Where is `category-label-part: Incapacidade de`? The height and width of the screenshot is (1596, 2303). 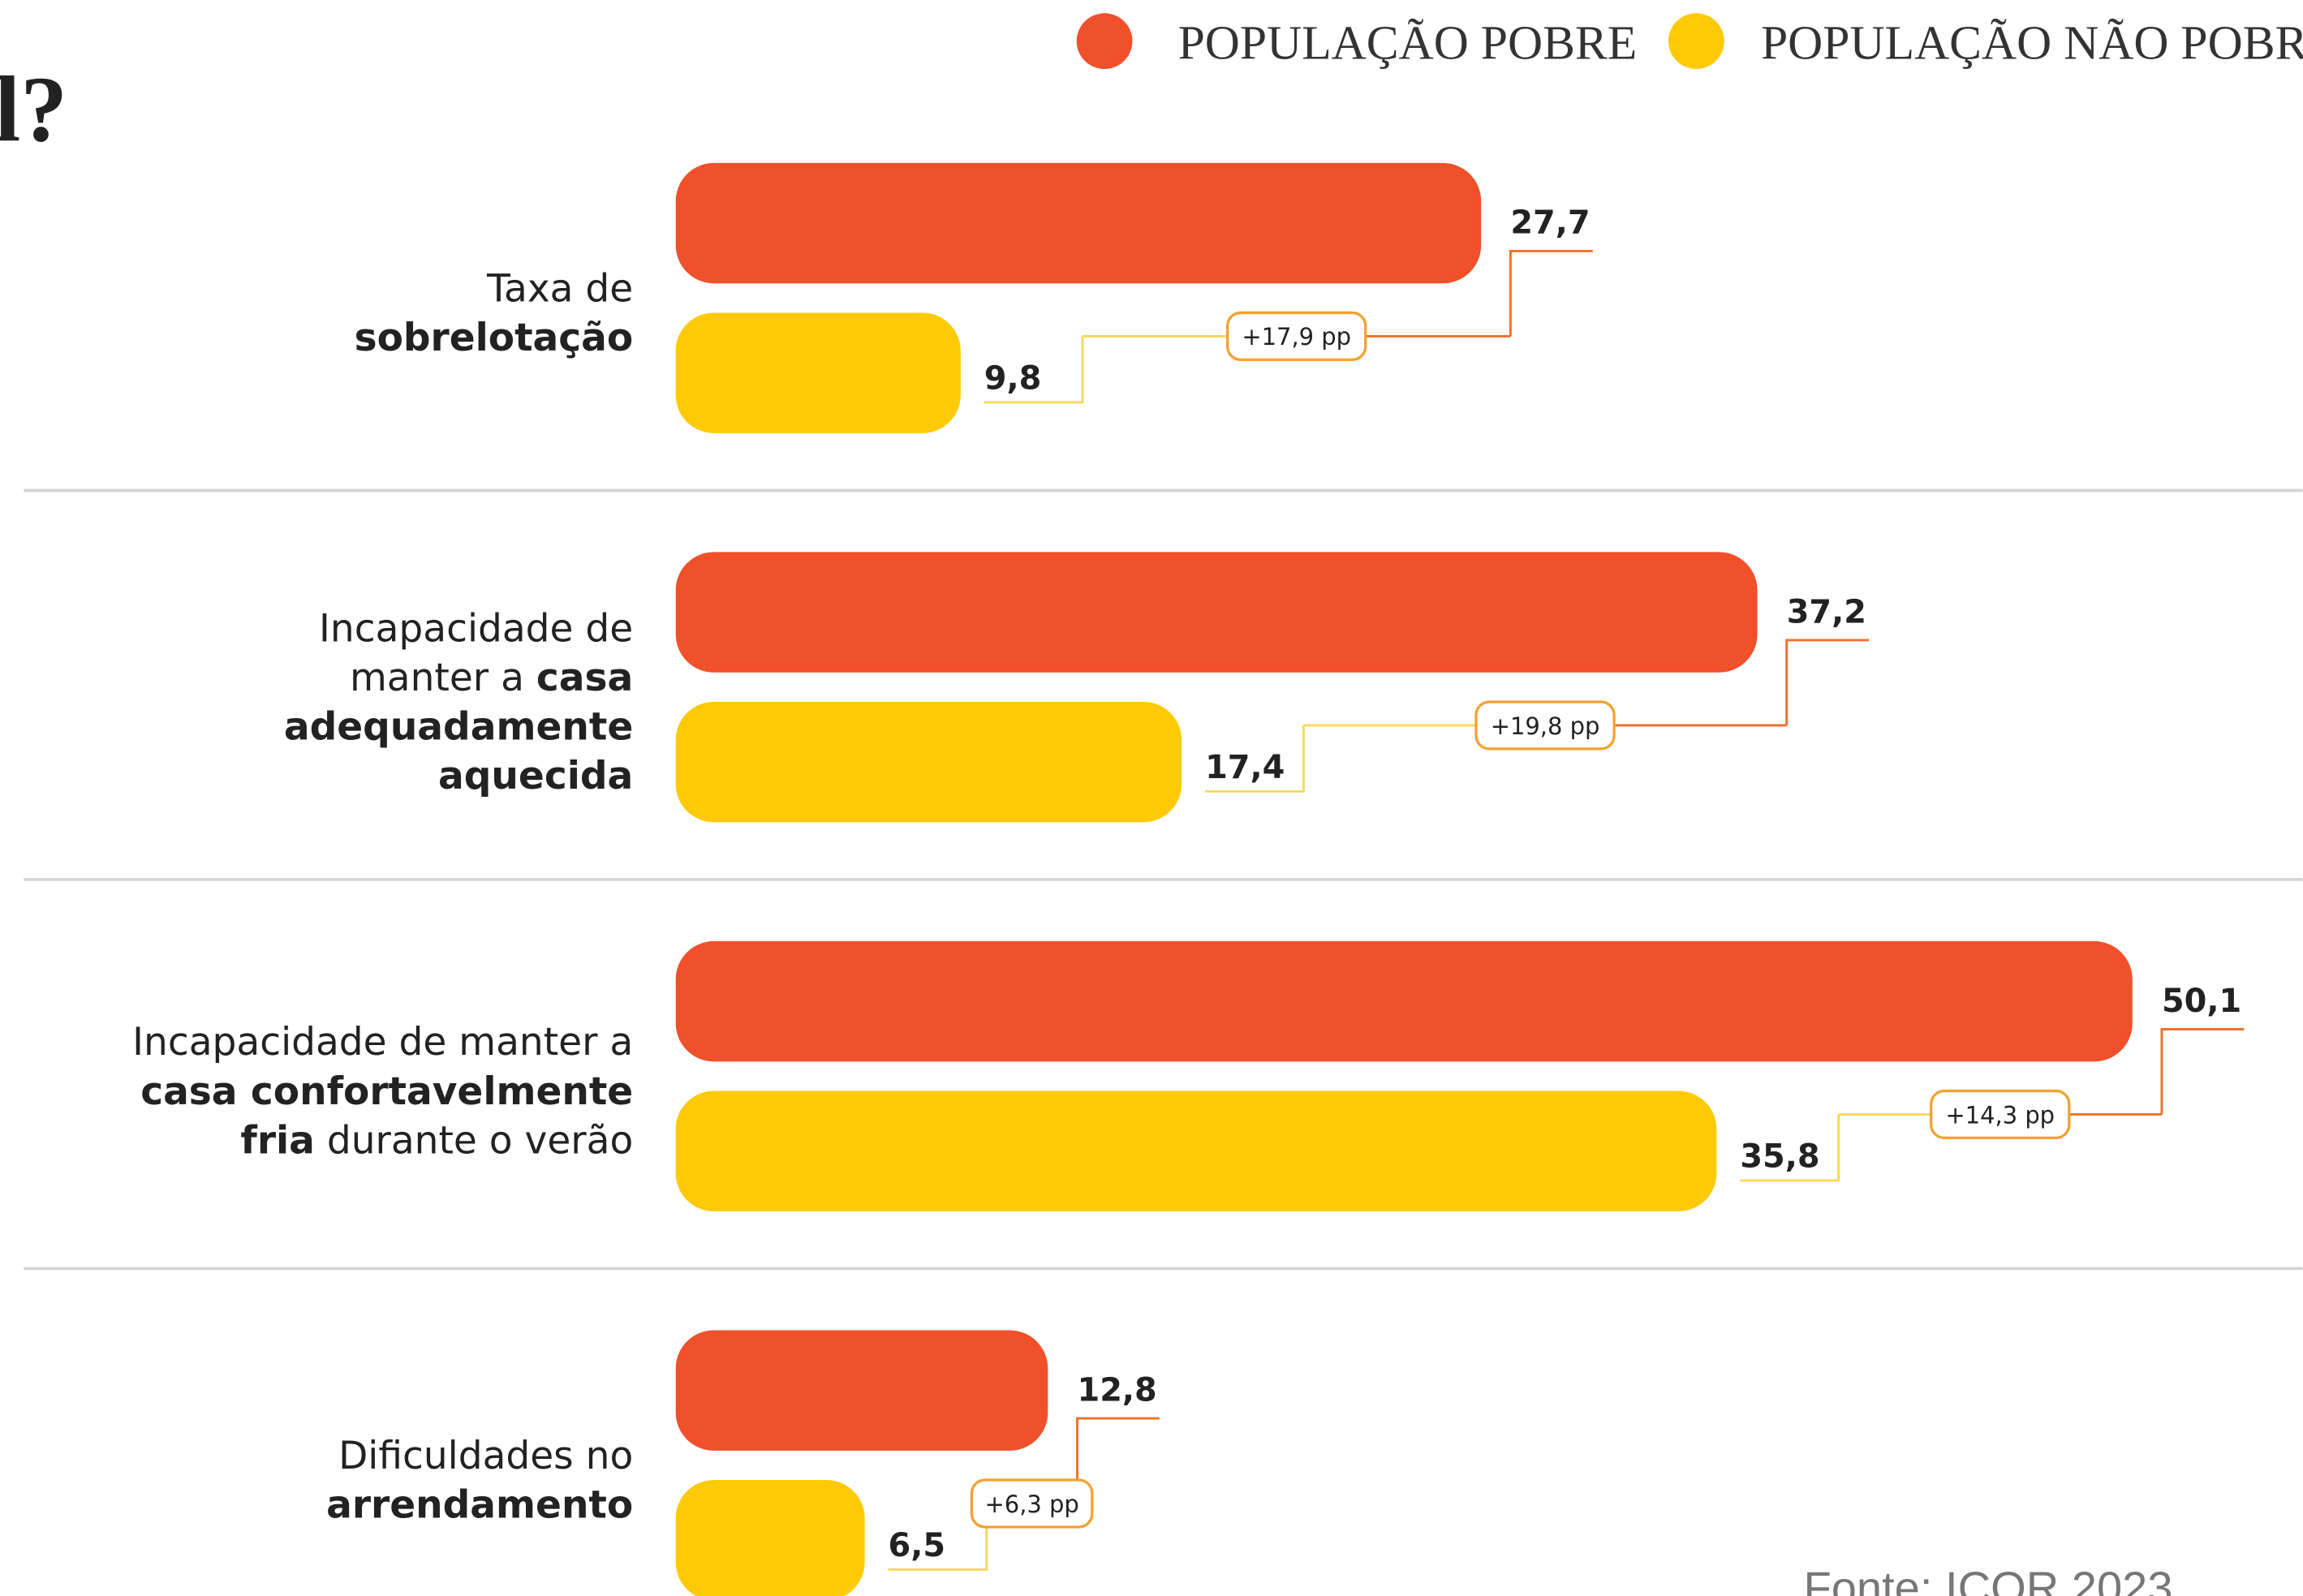 category-label-part: Incapacidade de is located at coordinates (476, 628).